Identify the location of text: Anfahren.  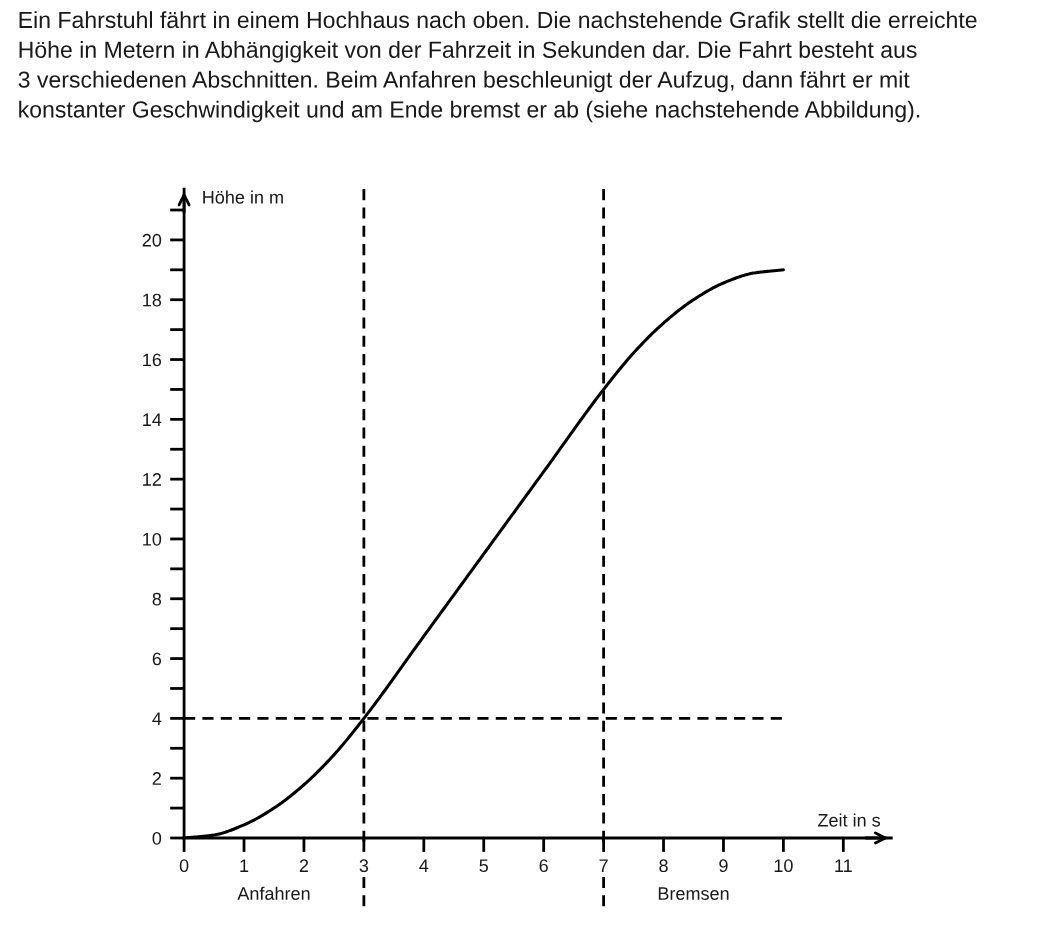
(273, 893).